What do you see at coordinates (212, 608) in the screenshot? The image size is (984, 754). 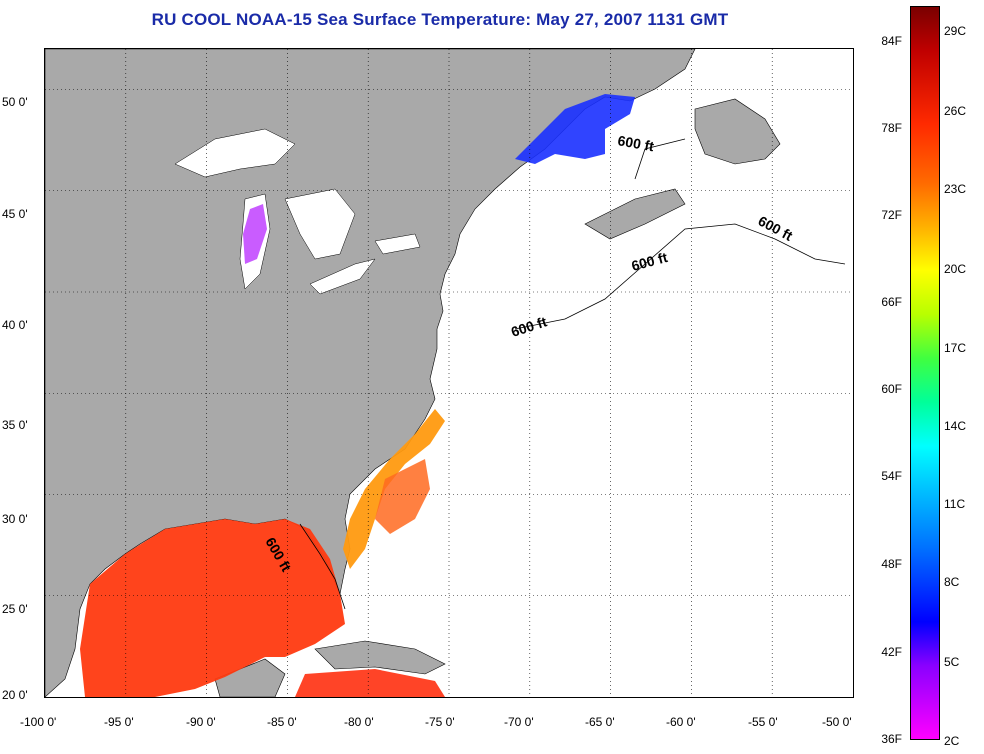 I see `gulf-of-mexico-sst` at bounding box center [212, 608].